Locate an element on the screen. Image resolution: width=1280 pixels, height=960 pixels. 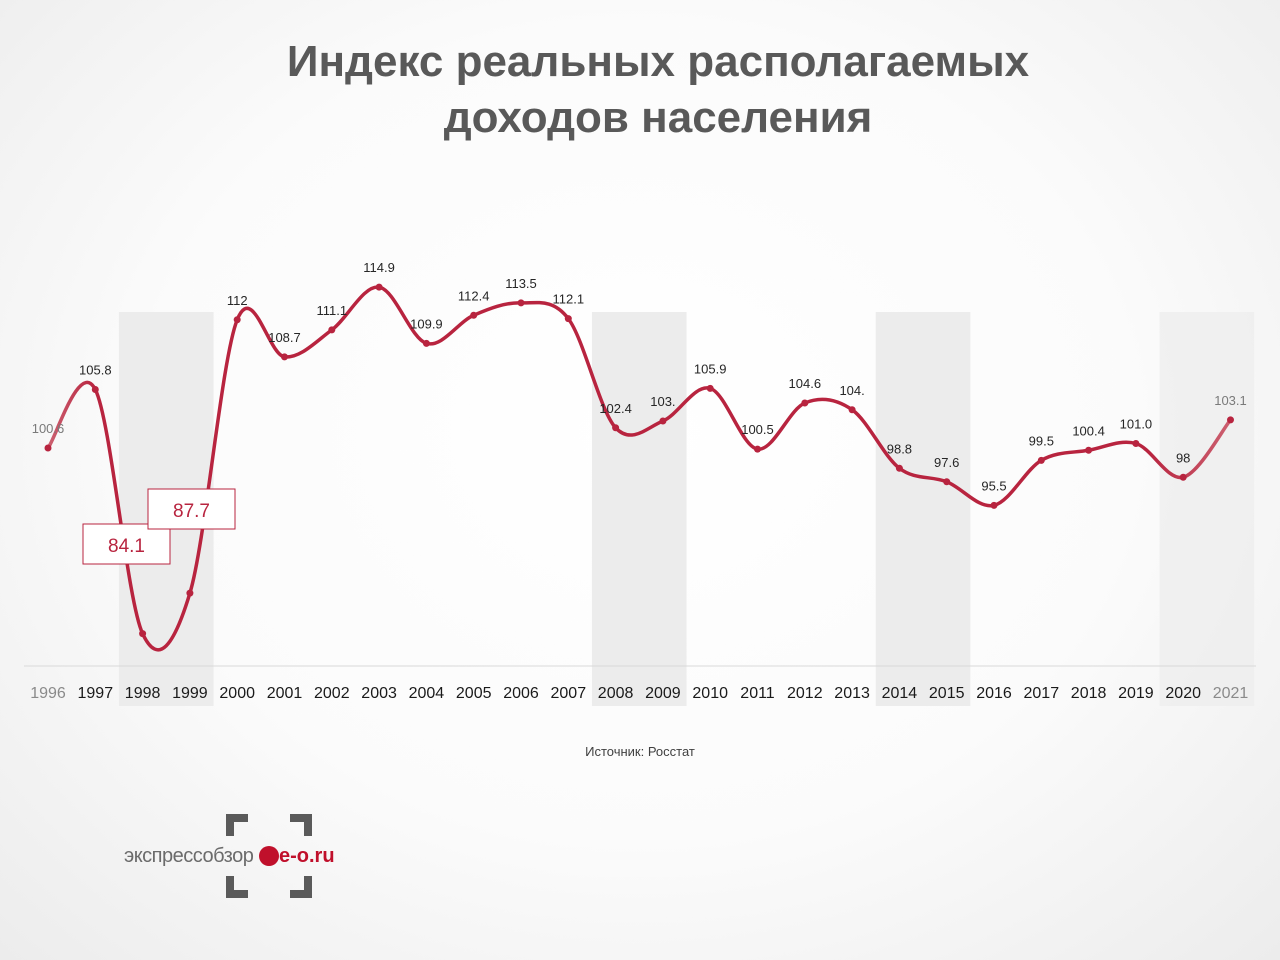
callout-label: 84.1 is located at coordinates (126, 546).